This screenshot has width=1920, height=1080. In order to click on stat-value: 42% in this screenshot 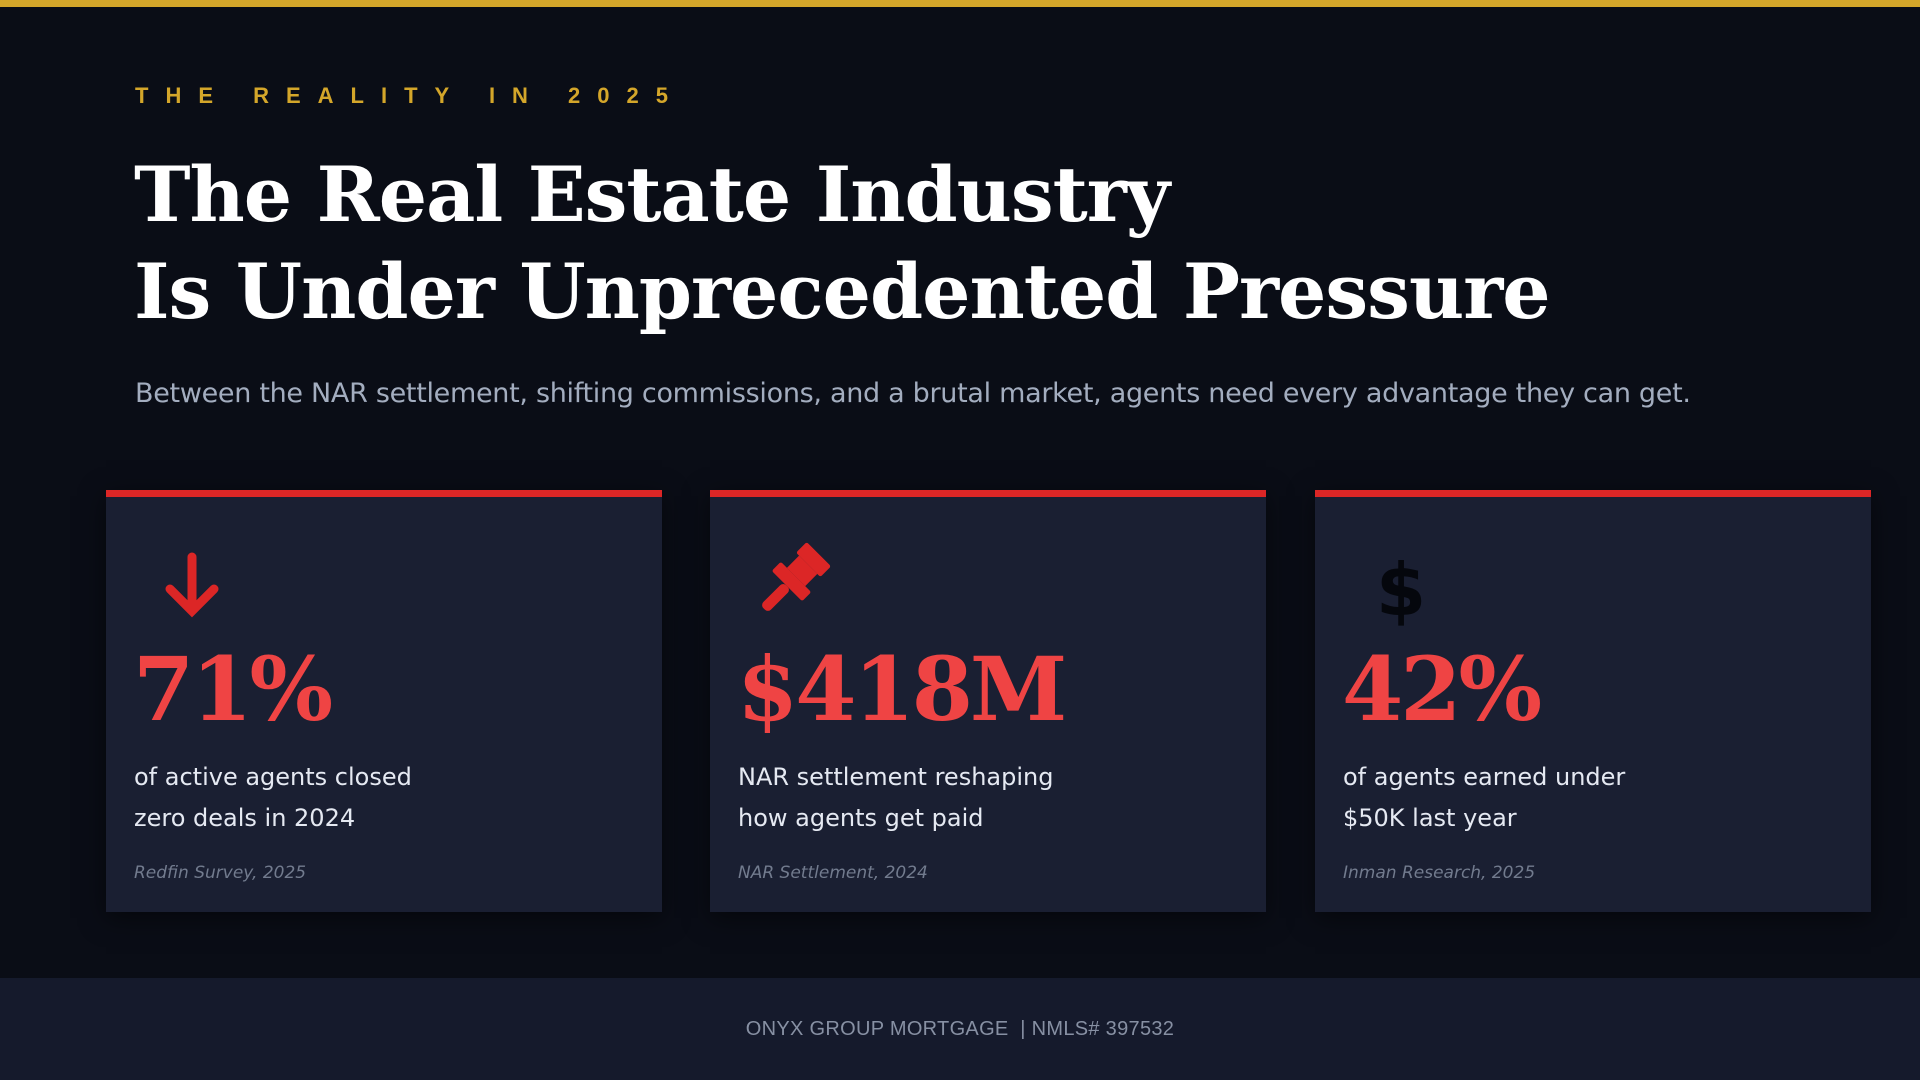, I will do `click(1442, 689)`.